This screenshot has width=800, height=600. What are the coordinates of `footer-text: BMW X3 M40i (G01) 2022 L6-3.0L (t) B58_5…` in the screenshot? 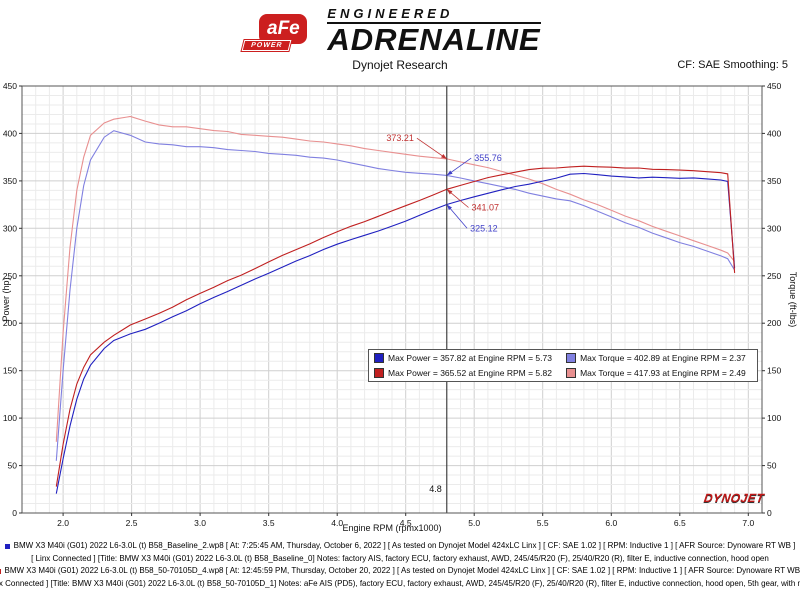 It's located at (402, 570).